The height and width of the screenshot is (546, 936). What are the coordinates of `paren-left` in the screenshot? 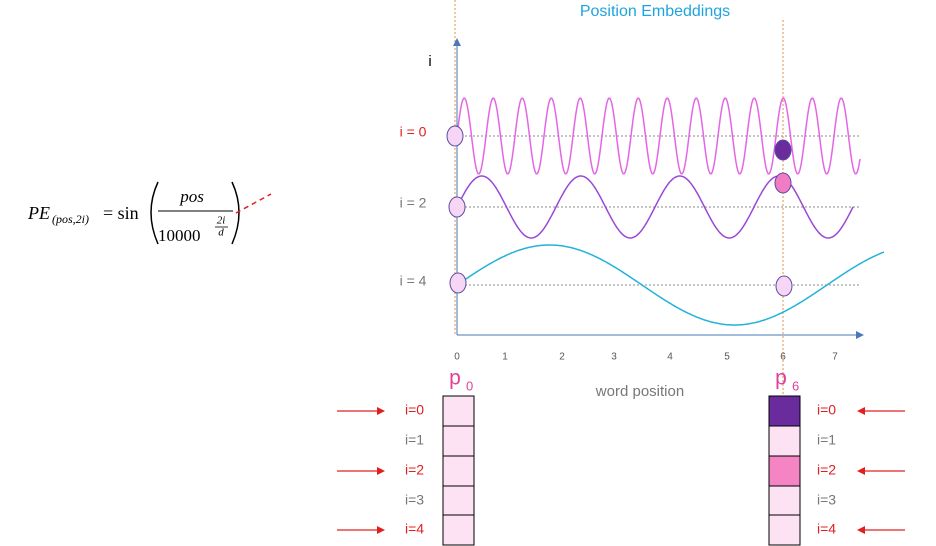 It's located at (154, 213).